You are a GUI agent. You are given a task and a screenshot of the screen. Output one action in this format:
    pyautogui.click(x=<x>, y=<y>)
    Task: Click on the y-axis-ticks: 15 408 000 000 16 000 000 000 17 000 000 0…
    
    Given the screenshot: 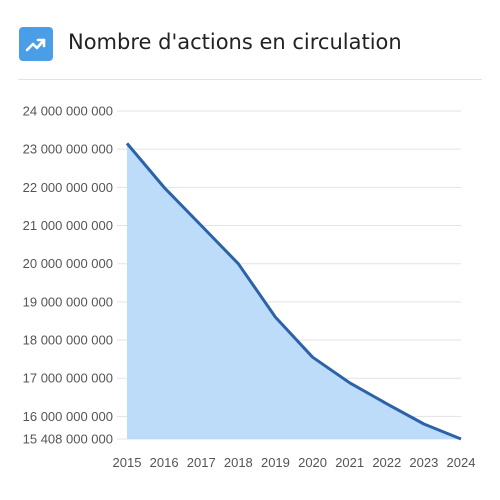 What is the action you would take?
    pyautogui.click(x=68, y=275)
    